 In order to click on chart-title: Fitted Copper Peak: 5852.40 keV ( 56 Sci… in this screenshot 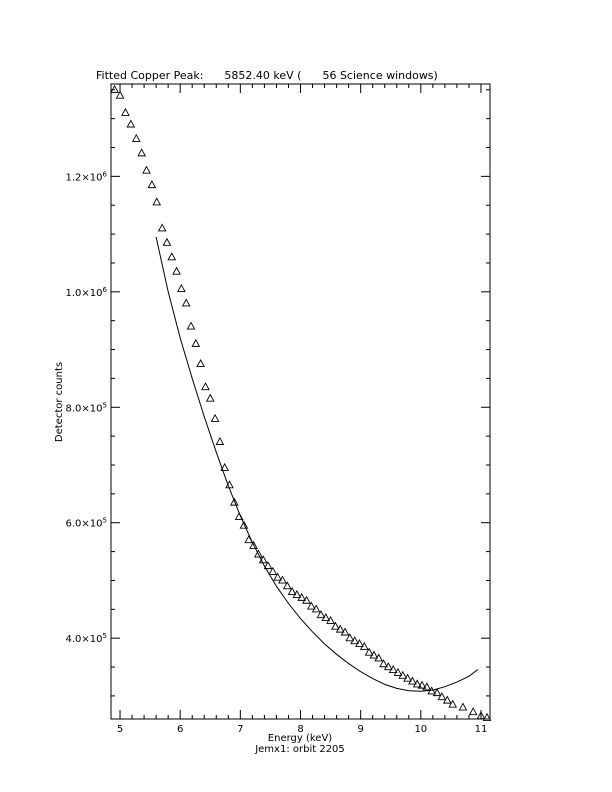, I will do `click(267, 75)`.